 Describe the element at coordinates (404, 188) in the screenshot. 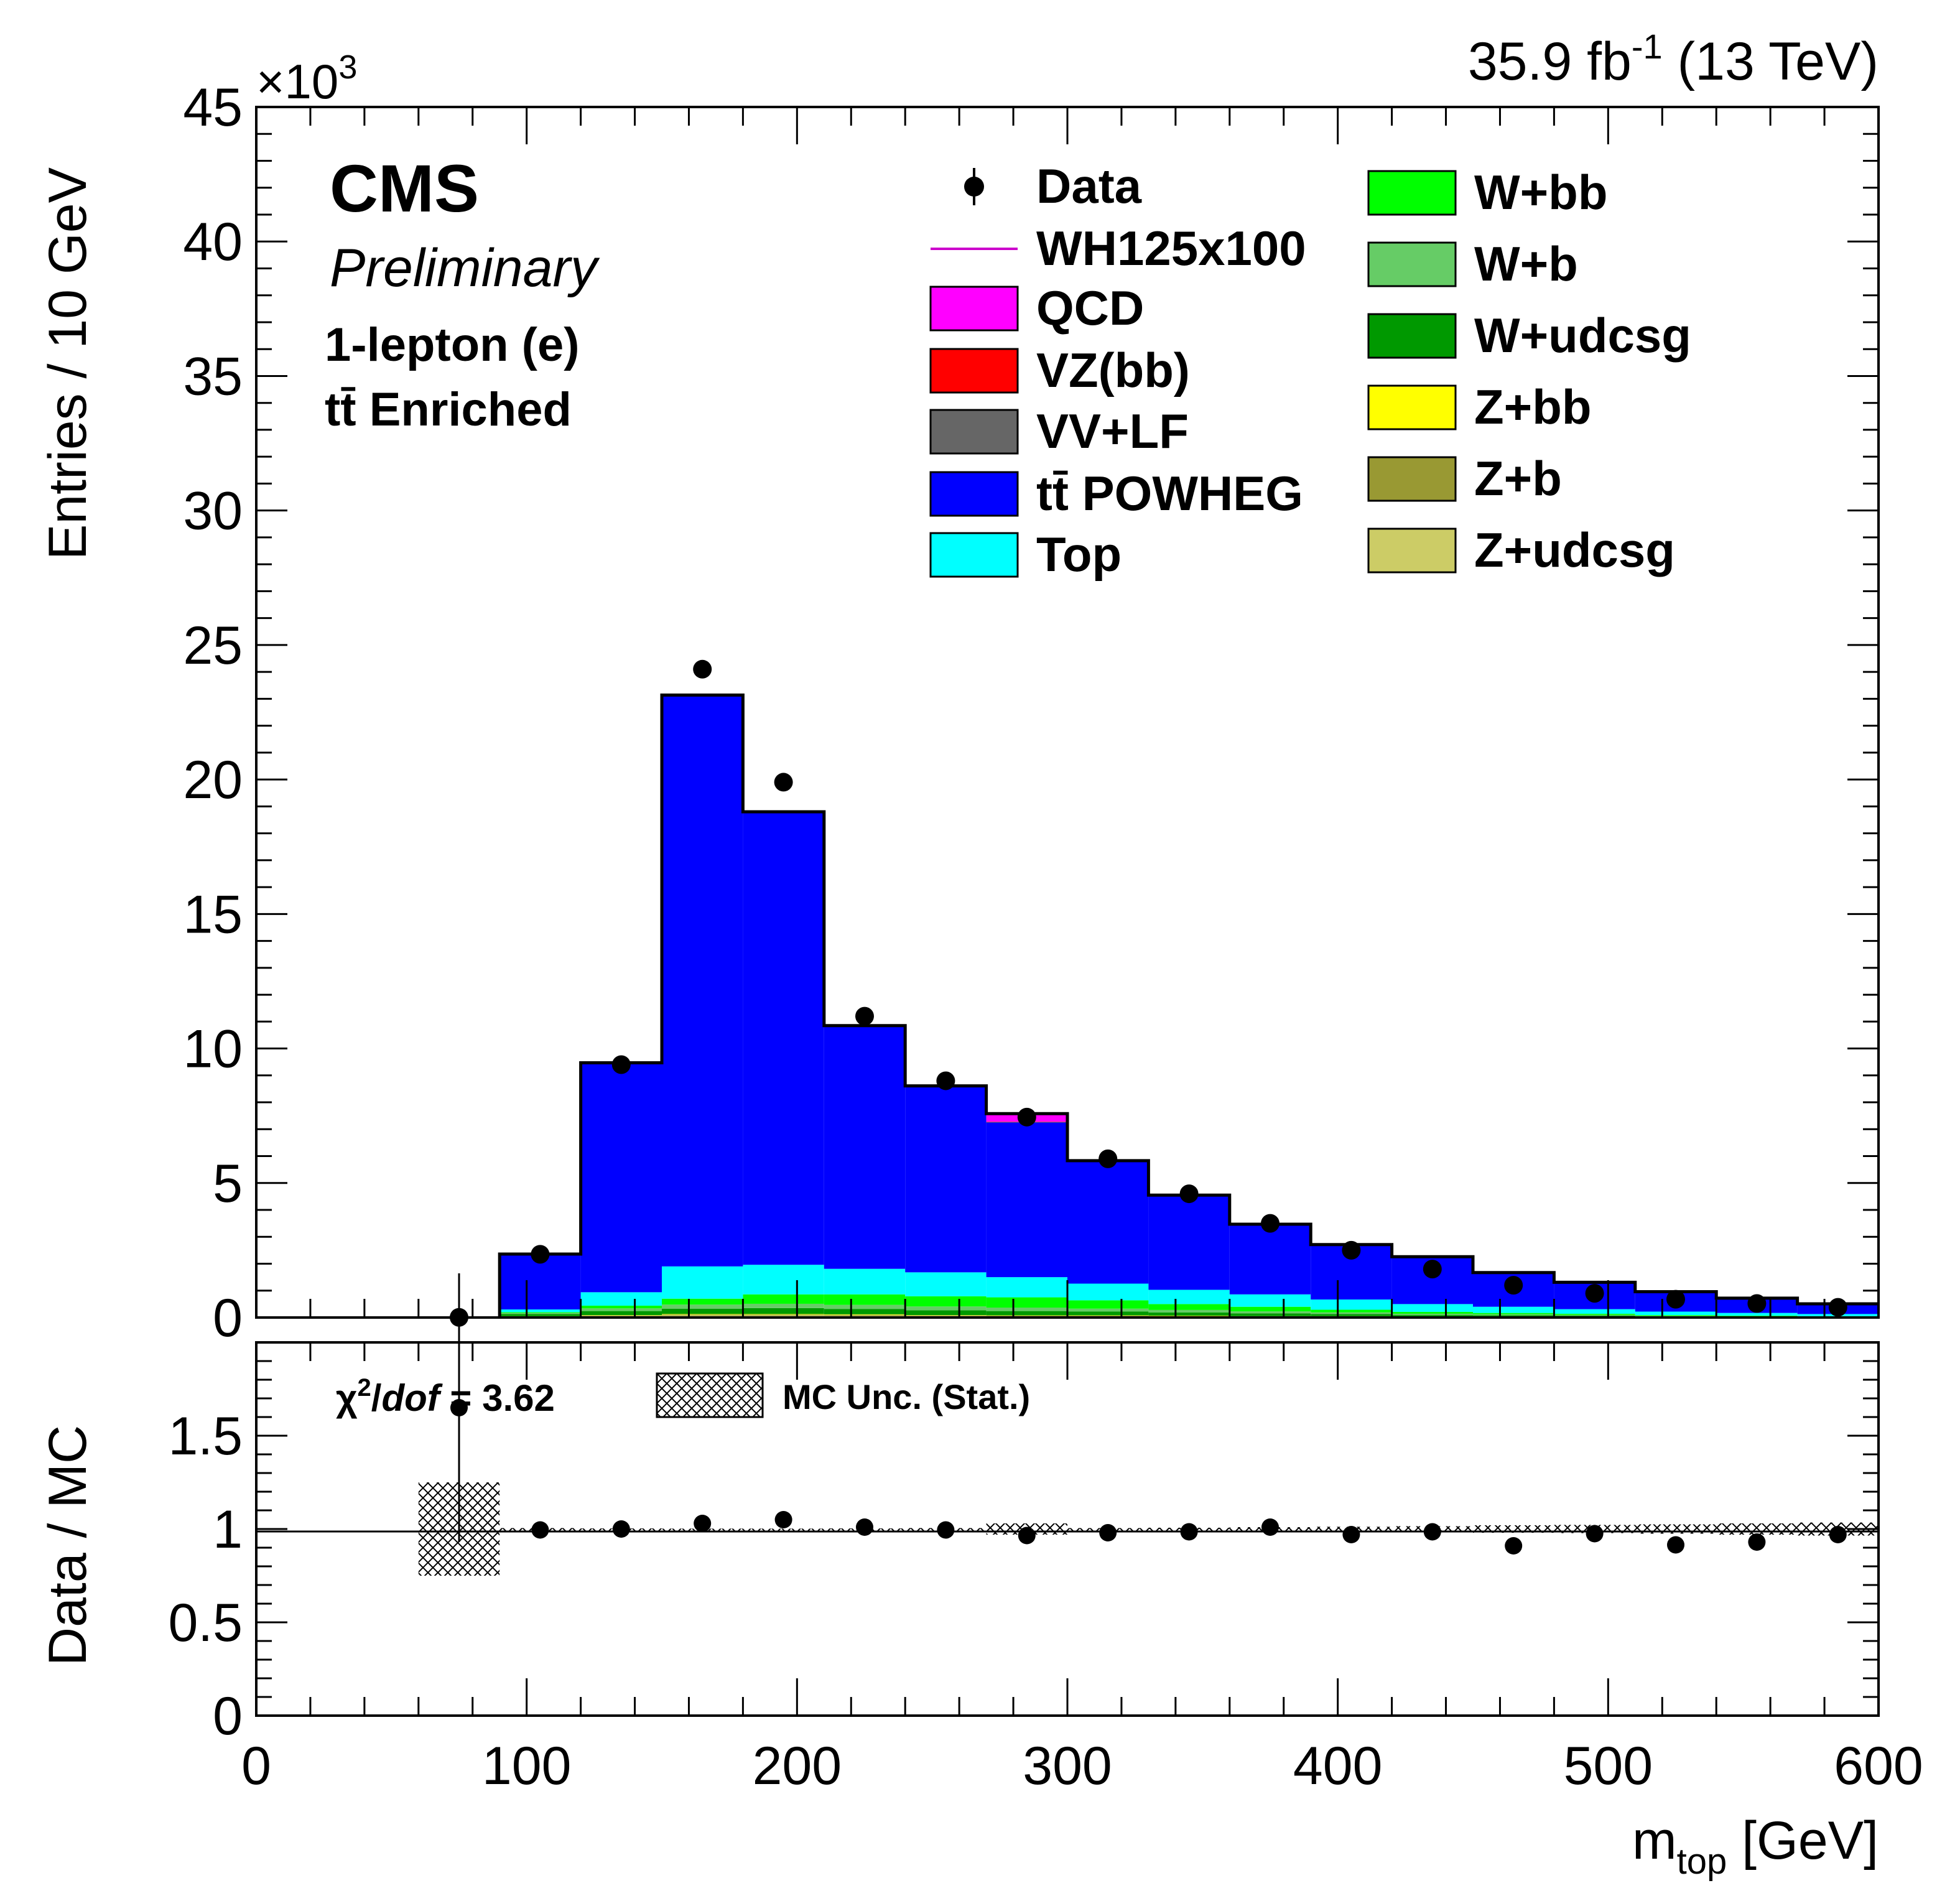

I see `cms-label: CMS` at that location.